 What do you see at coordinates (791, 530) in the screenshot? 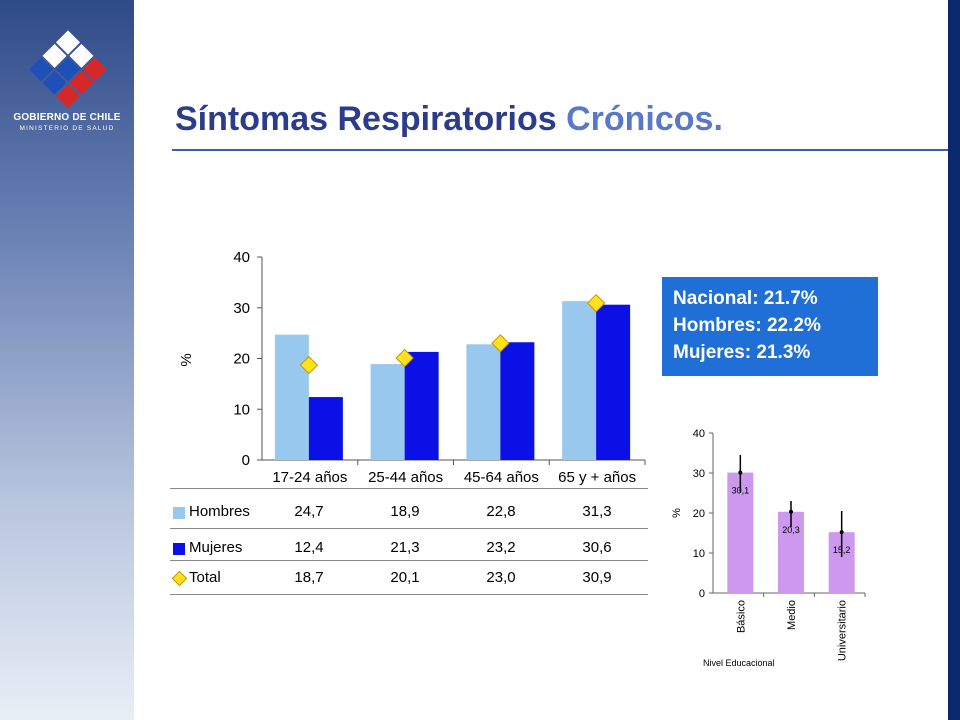
I see `edu-value-label: 20,3` at bounding box center [791, 530].